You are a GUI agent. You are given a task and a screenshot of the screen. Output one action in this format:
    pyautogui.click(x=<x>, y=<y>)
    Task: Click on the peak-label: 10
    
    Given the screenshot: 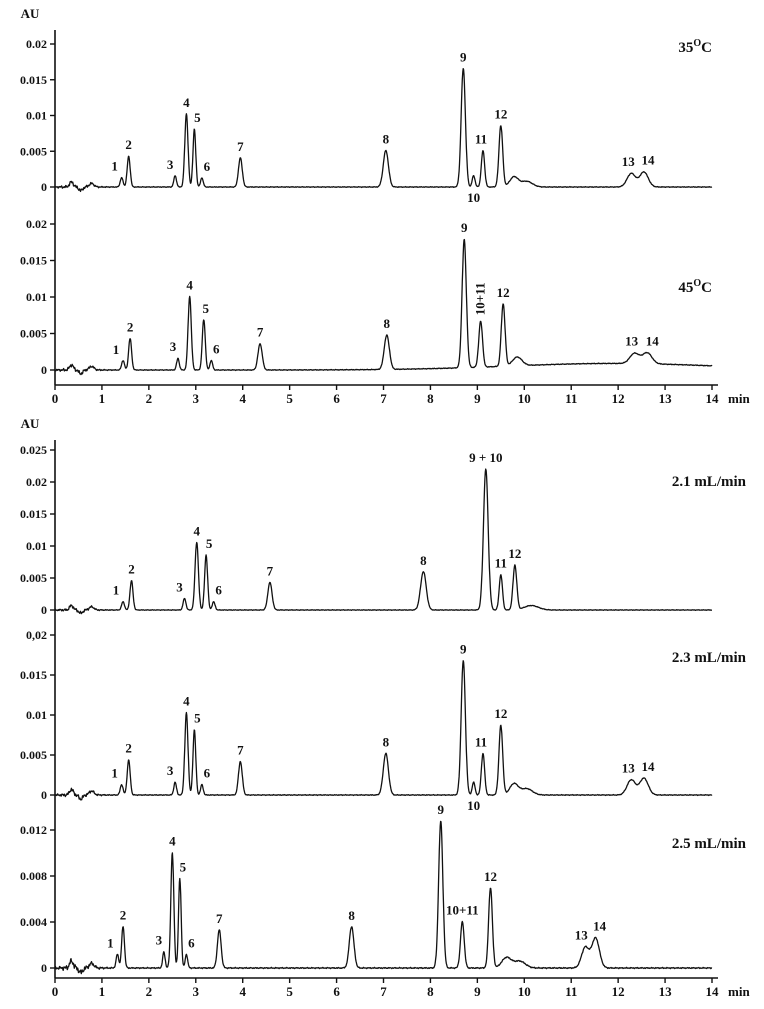 What is the action you would take?
    pyautogui.click(x=473, y=805)
    